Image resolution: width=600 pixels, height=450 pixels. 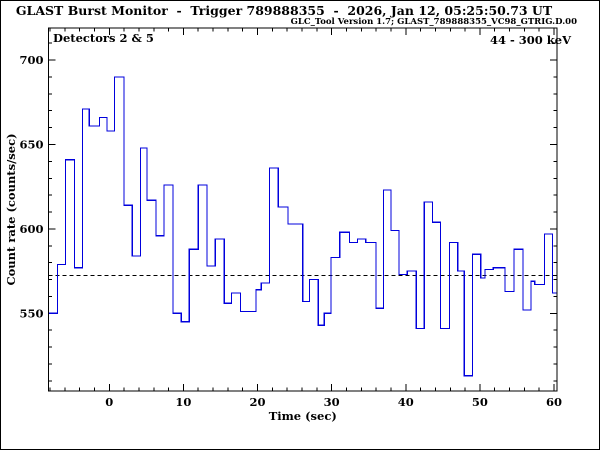 What do you see at coordinates (530, 40) in the screenshot?
I see `energy-range-label: 44 - 300 keV` at bounding box center [530, 40].